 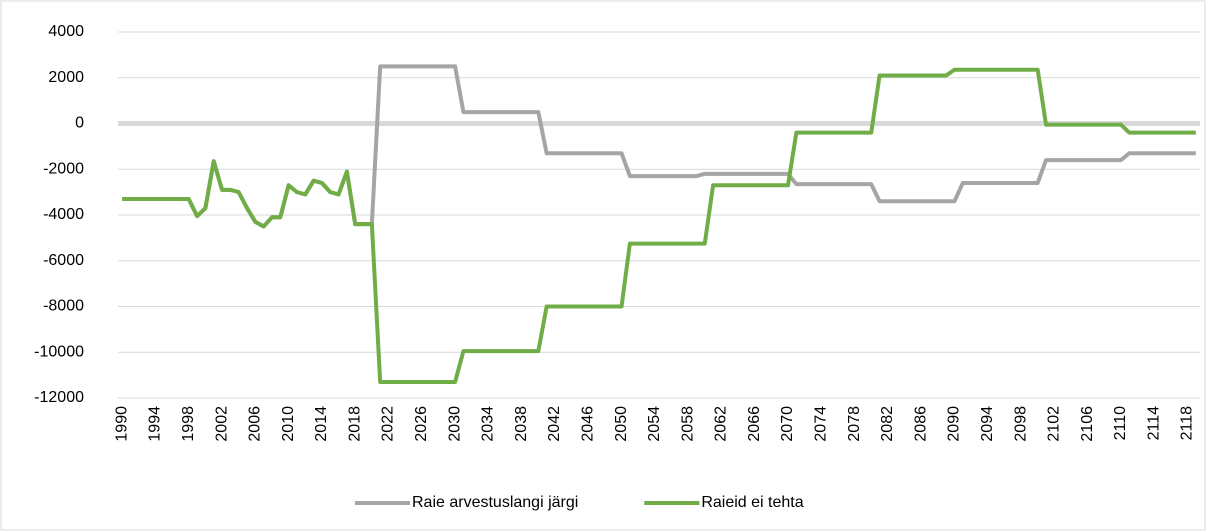 What do you see at coordinates (621, 424) in the screenshot?
I see `x-tick-label: 2050` at bounding box center [621, 424].